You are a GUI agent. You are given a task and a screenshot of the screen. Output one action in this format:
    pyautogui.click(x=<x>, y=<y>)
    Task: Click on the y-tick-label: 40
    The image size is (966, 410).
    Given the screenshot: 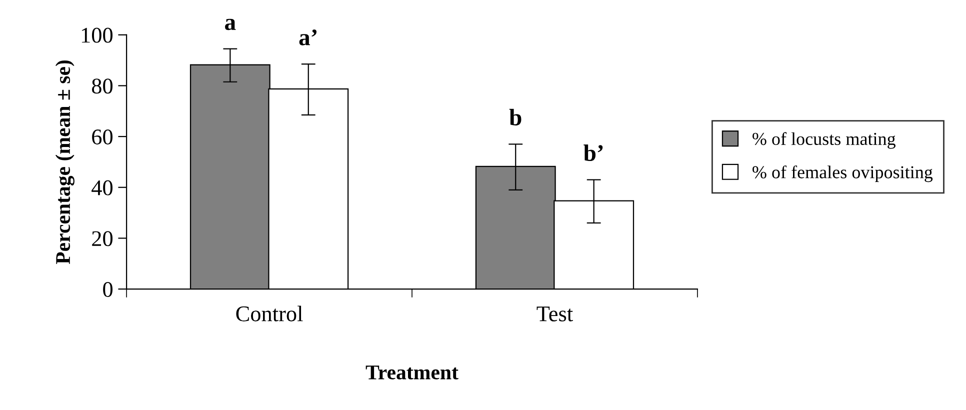 What is the action you would take?
    pyautogui.click(x=102, y=188)
    